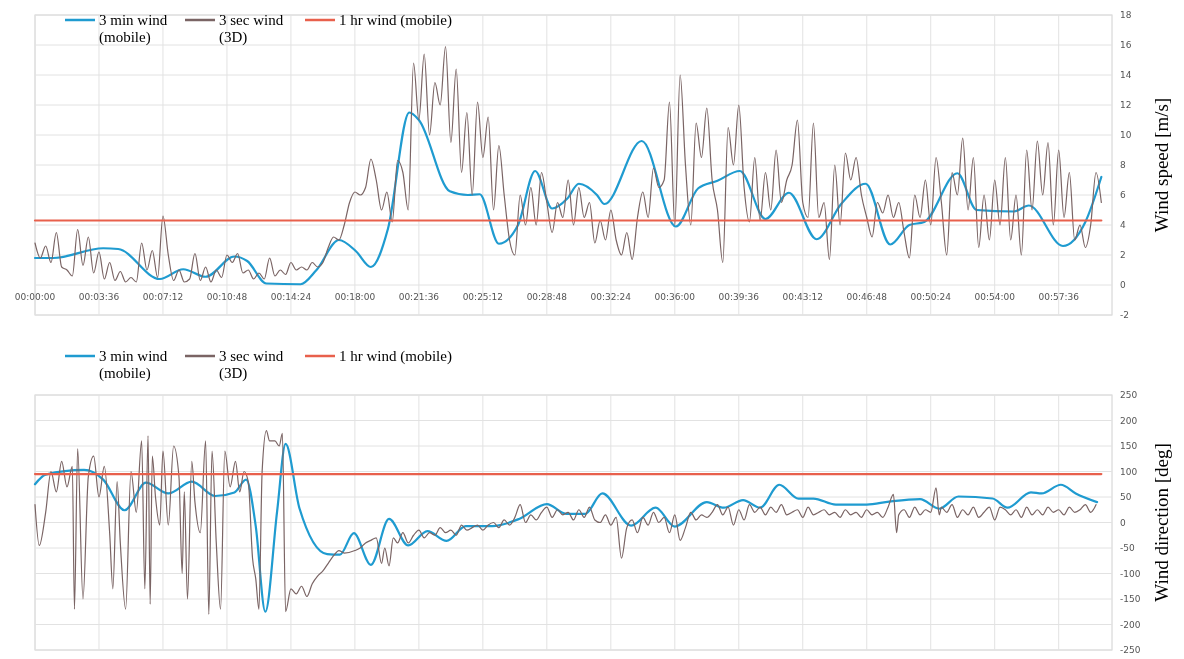 Image resolution: width=1184 pixels, height=659 pixels. What do you see at coordinates (1123, 255) in the screenshot?
I see `y-tick-label: 2` at bounding box center [1123, 255].